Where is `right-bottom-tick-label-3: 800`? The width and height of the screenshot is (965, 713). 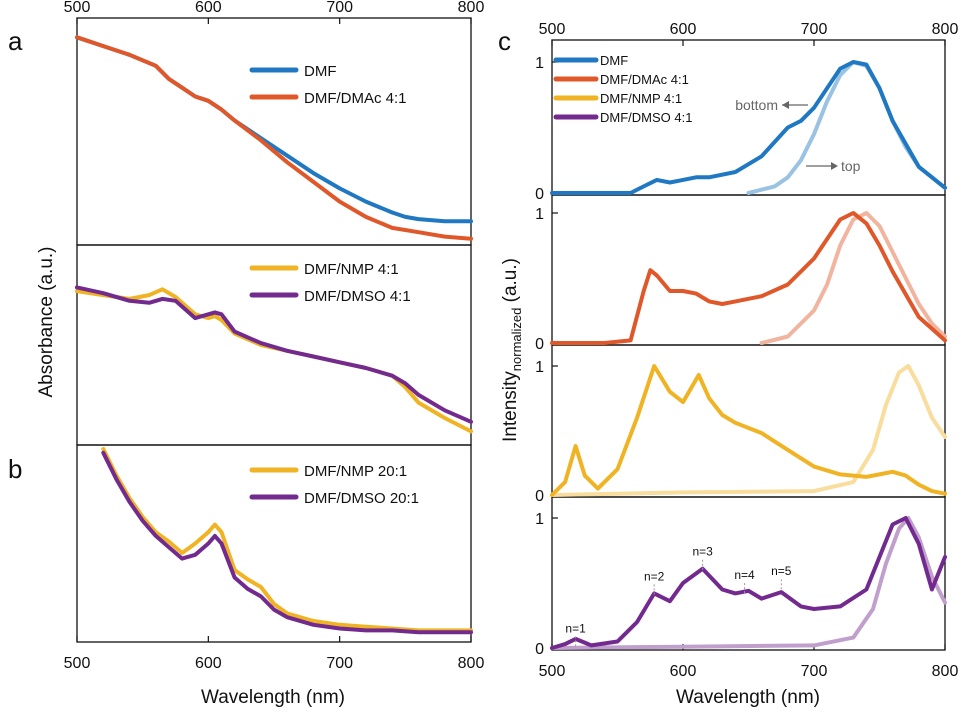 right-bottom-tick-label-3: 800 is located at coordinates (945, 671).